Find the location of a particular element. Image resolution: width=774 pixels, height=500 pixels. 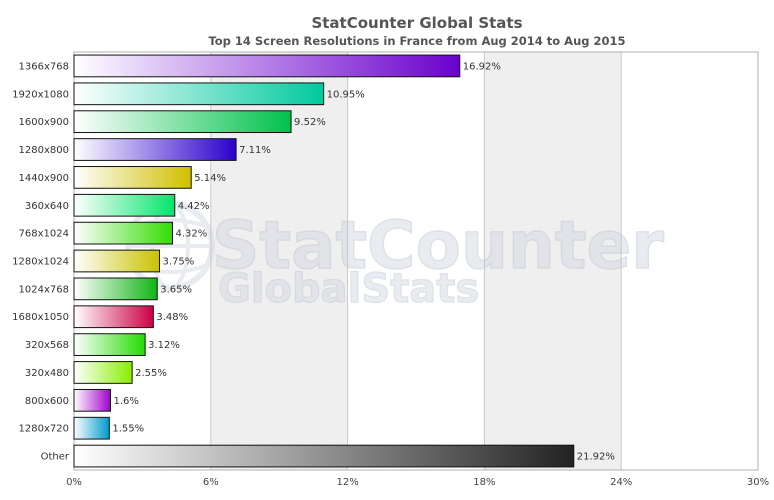

bar-value-label: 3.12% is located at coordinates (164, 345).